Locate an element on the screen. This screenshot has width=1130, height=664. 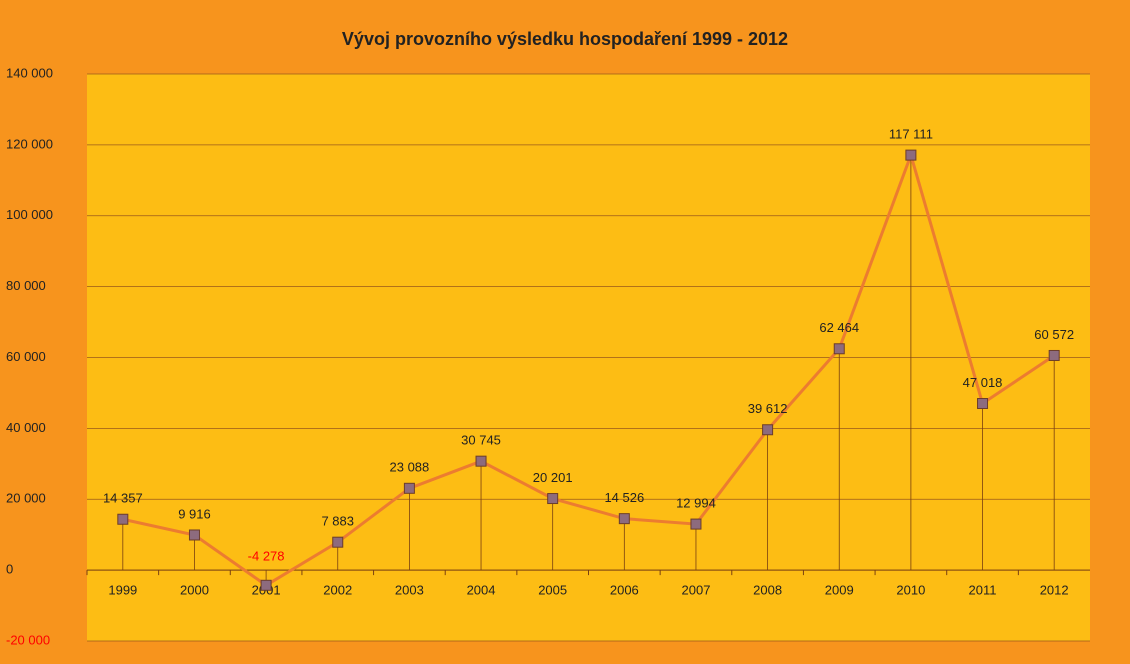
y-tick-label: 20 000 is located at coordinates (26, 498).